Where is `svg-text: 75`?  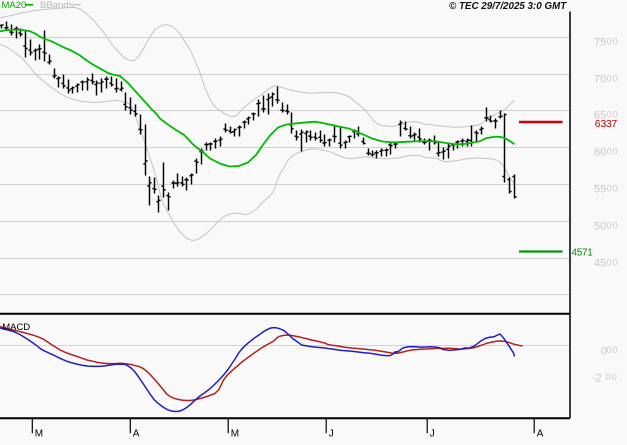 svg-text: 75 is located at coordinates (600, 43).